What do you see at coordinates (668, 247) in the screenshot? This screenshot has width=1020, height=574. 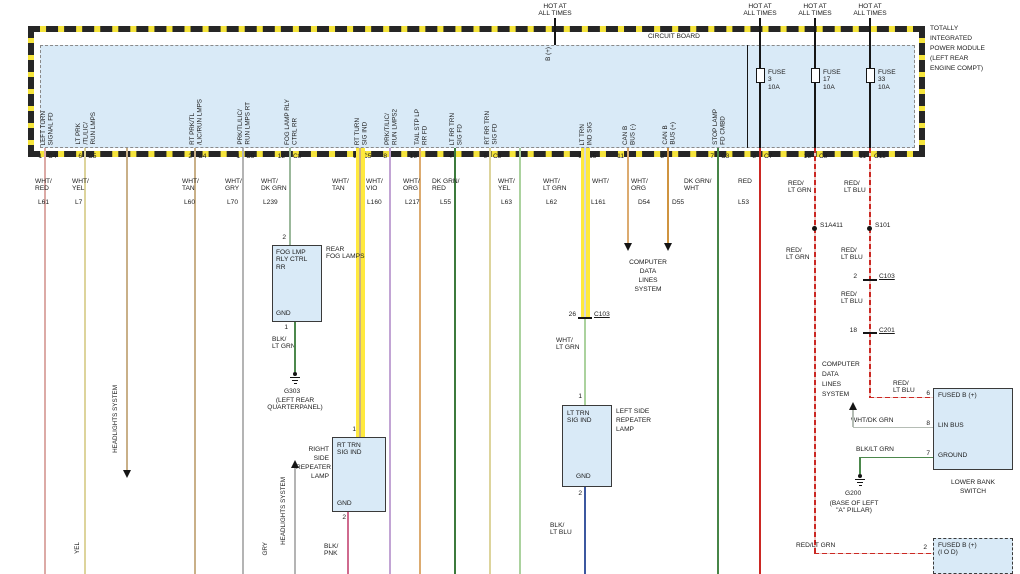 I see `arrow-down-can-plus-icon` at bounding box center [668, 247].